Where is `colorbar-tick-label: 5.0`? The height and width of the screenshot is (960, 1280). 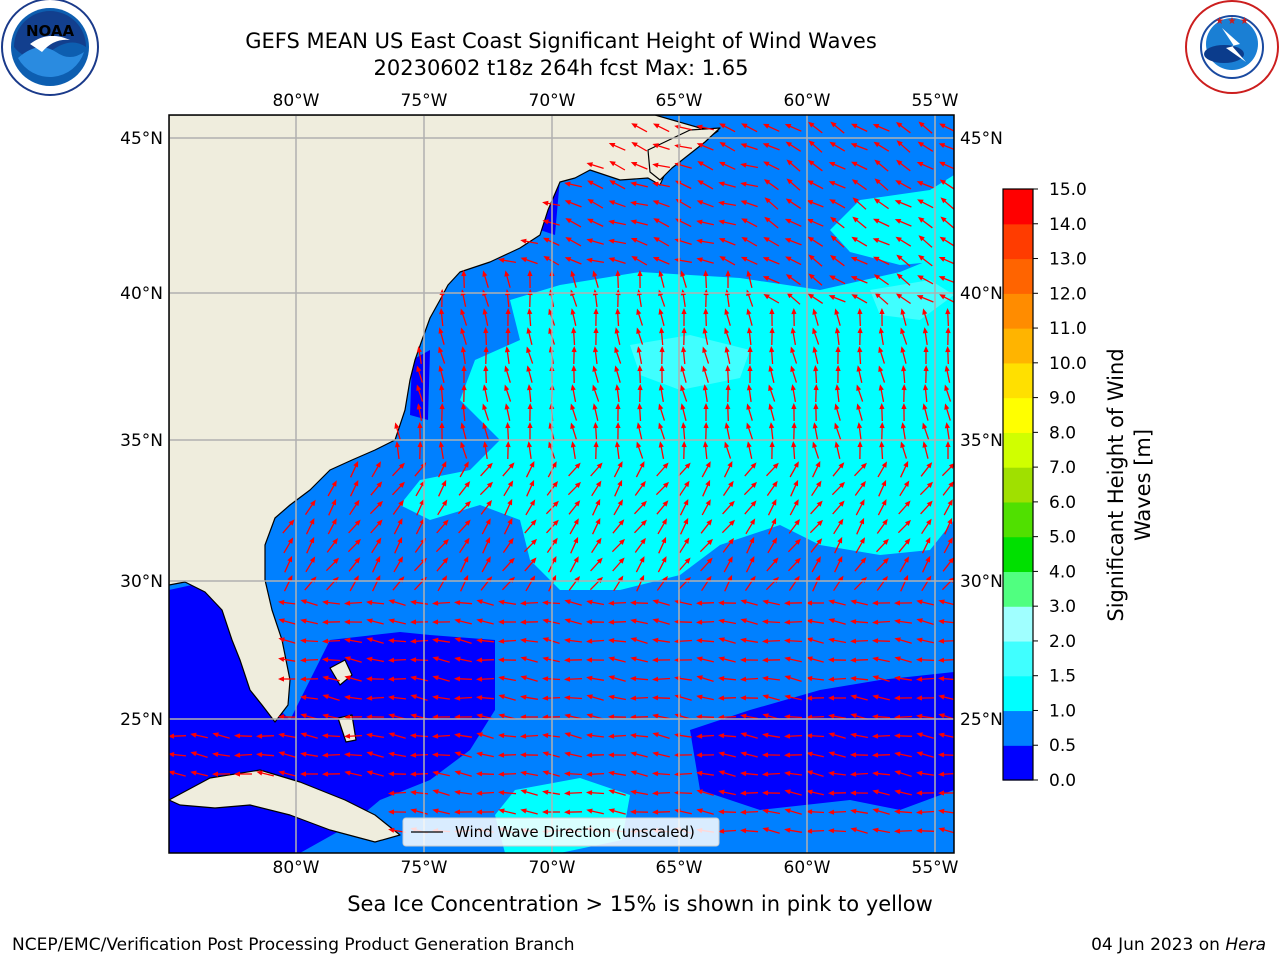
colorbar-tick-label: 5.0 is located at coordinates (1062, 538).